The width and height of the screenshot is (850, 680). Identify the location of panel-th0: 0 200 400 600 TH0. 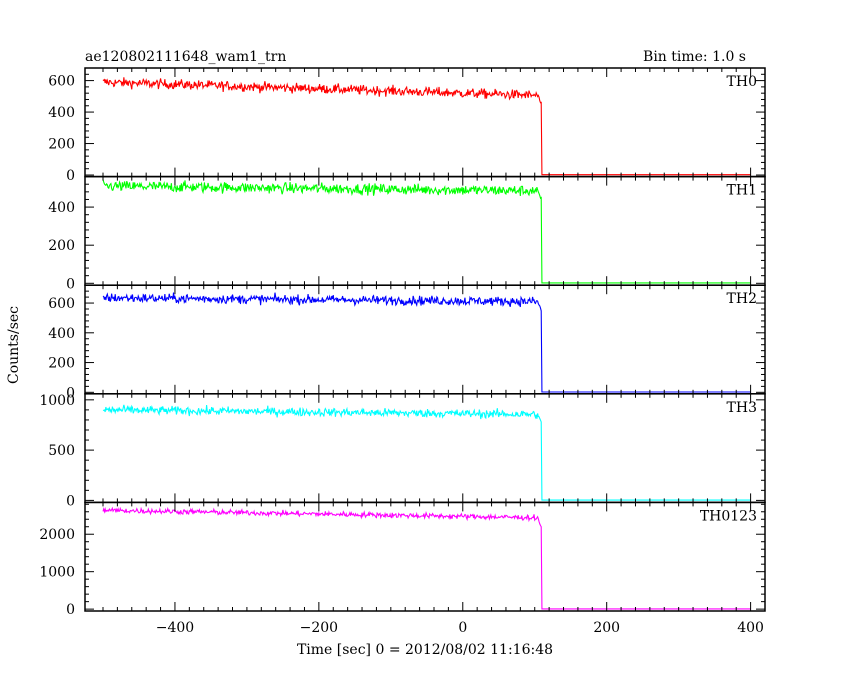
(407, 125).